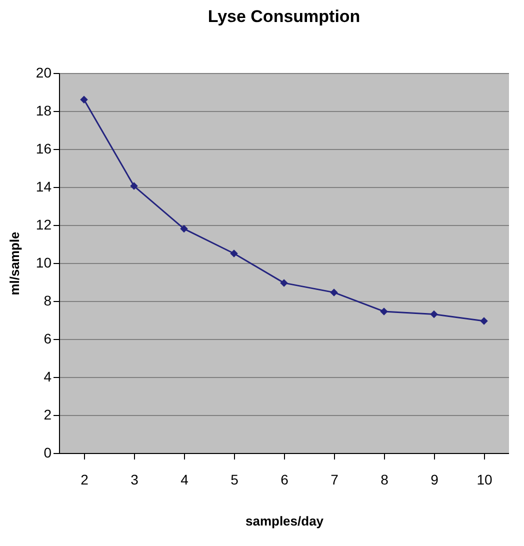  Describe the element at coordinates (284, 480) in the screenshot. I see `x-tick-label: 6` at that location.